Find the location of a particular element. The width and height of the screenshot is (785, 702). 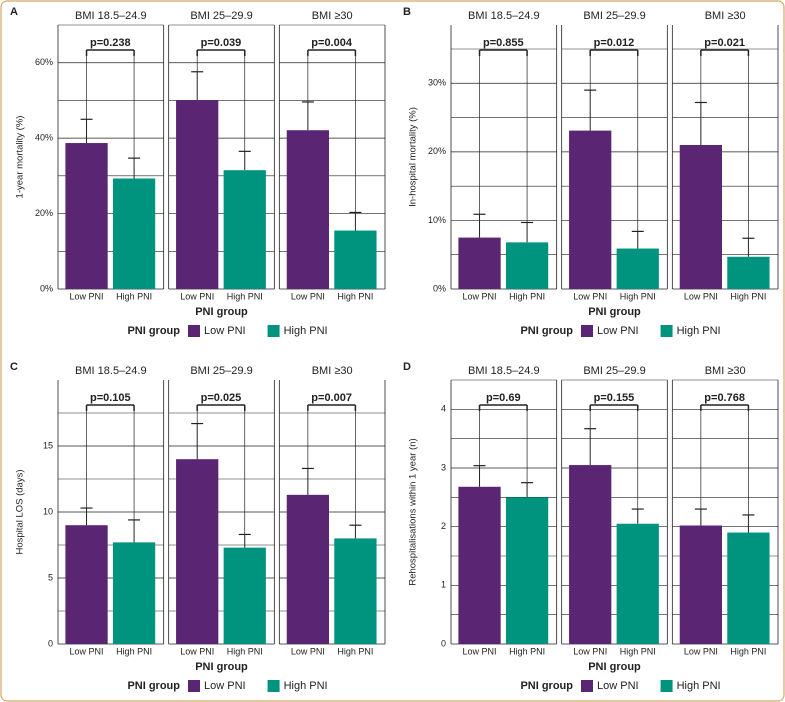

p-value: p=0.007 is located at coordinates (331, 398).